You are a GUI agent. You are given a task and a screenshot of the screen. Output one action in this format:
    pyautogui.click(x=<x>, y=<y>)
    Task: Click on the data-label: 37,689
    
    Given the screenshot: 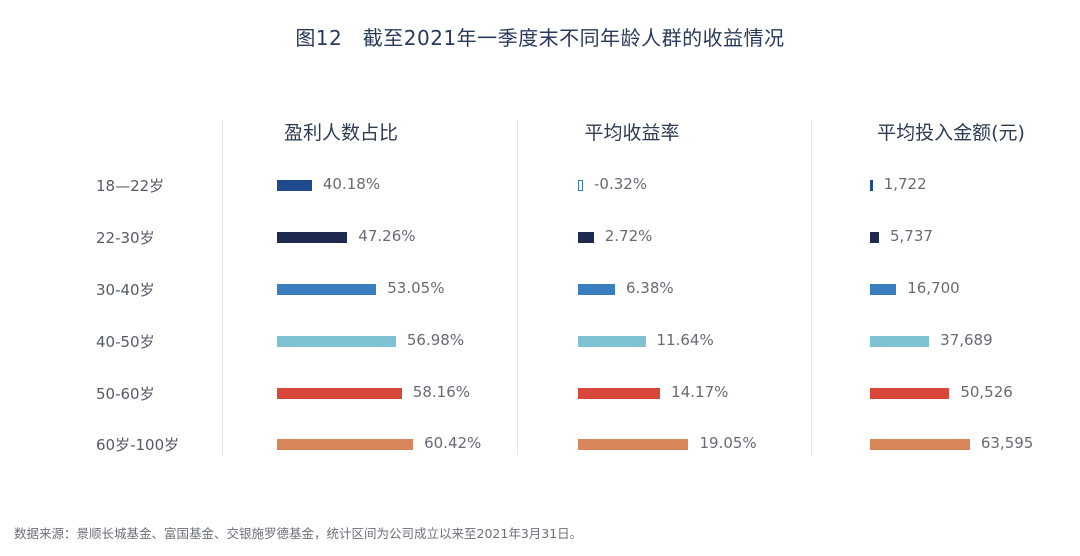 What is the action you would take?
    pyautogui.click(x=966, y=340)
    